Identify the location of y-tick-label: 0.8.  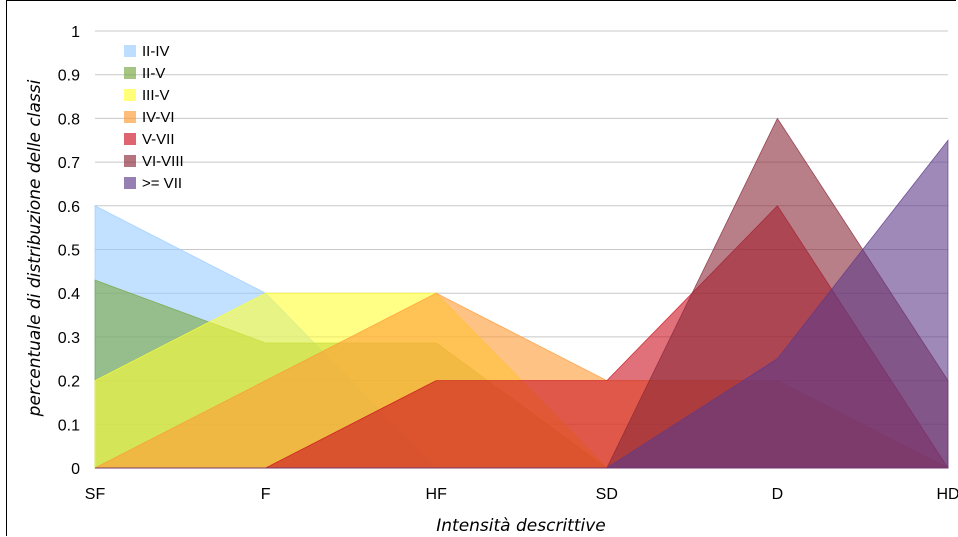
(69, 119).